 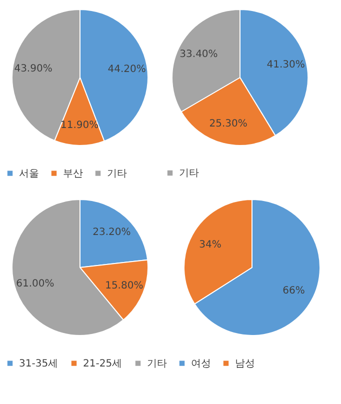 What do you see at coordinates (228, 124) in the screenshot?
I see `data-label: 25.30%` at bounding box center [228, 124].